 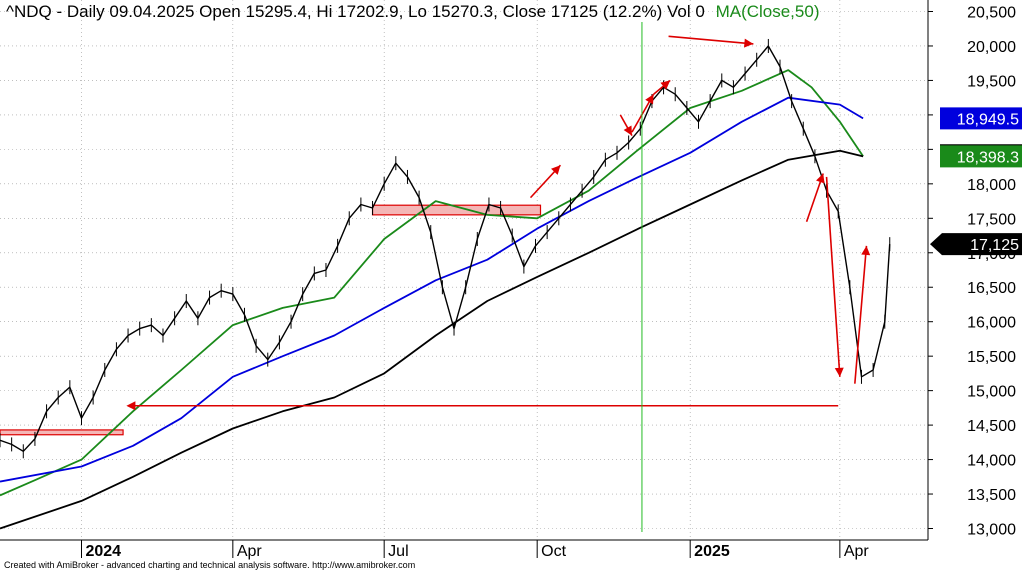 What do you see at coordinates (991, 219) in the screenshot?
I see `y-tick-label: 17,500` at bounding box center [991, 219].